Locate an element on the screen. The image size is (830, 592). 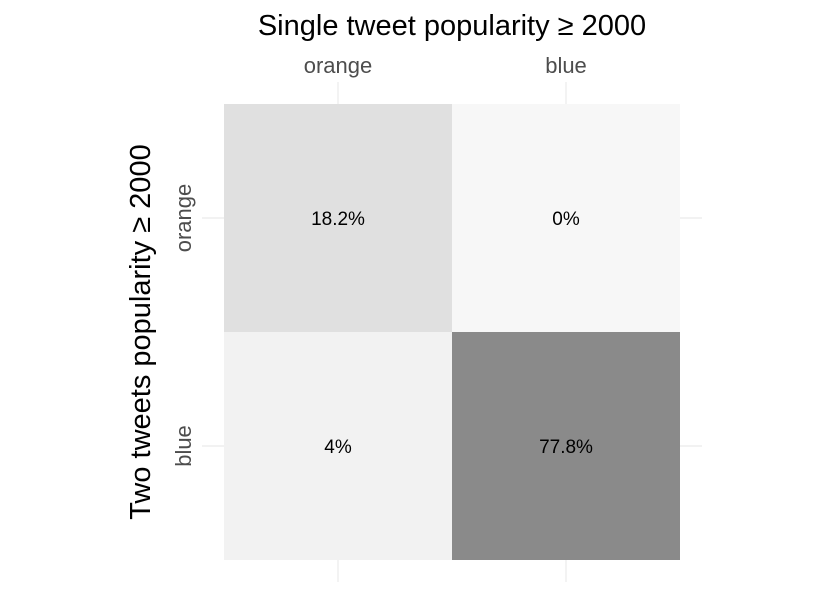
x-tick-label-orange: orange is located at coordinates (338, 65).